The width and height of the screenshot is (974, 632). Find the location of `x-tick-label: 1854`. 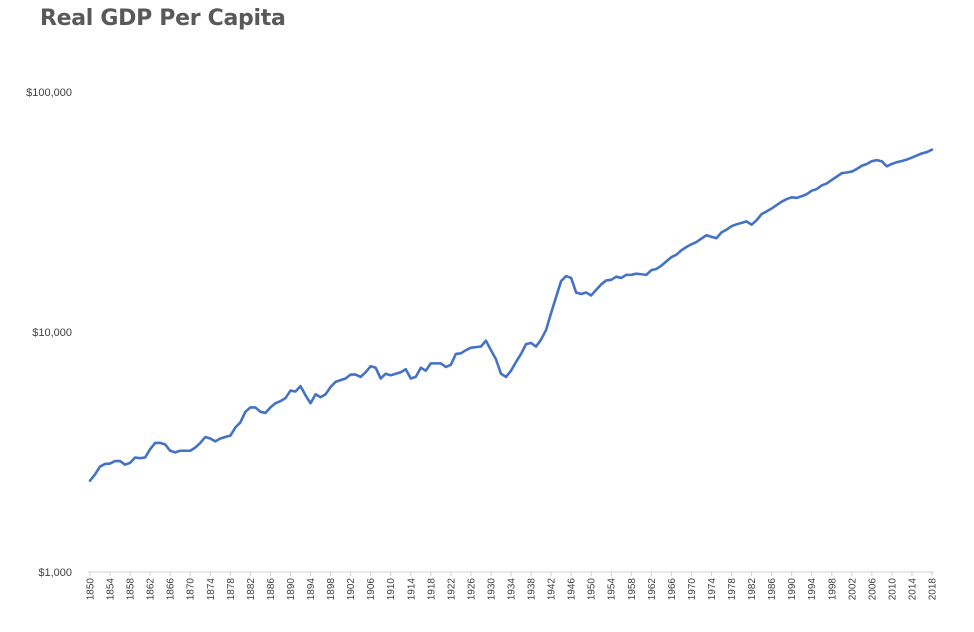

x-tick-label: 1854 is located at coordinates (111, 589).